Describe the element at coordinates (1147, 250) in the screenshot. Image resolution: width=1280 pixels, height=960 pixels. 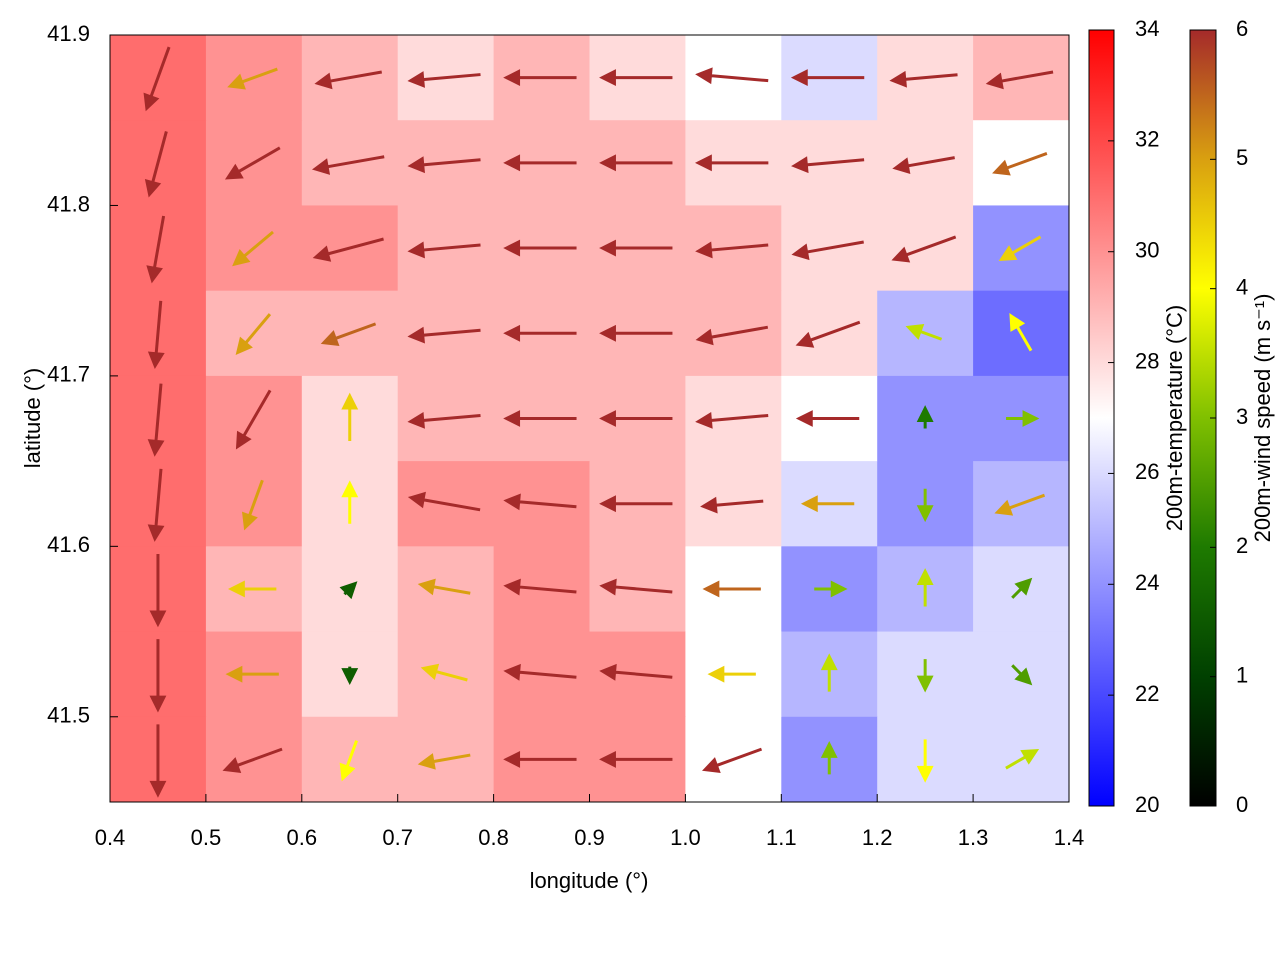
I see `colorbar-tick-label: 30` at that location.